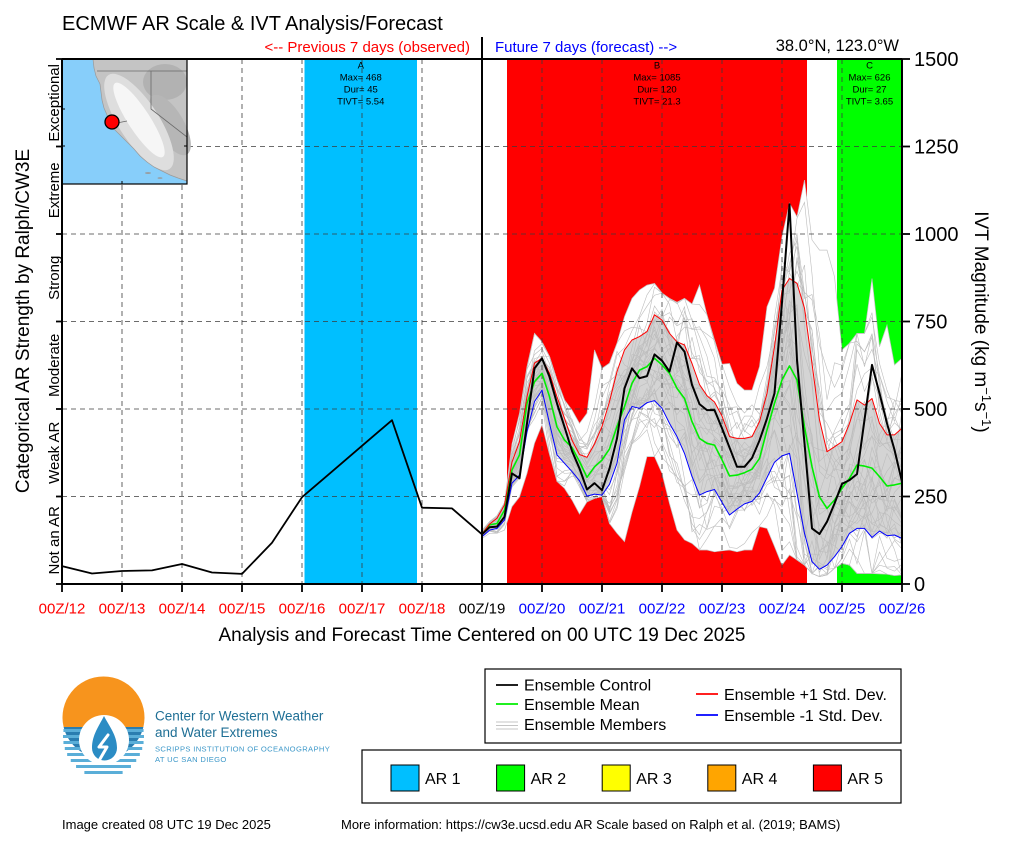 The width and height of the screenshot is (1010, 847). What do you see at coordinates (103, 701) in the screenshot?
I see `logo-sun-arc` at bounding box center [103, 701].